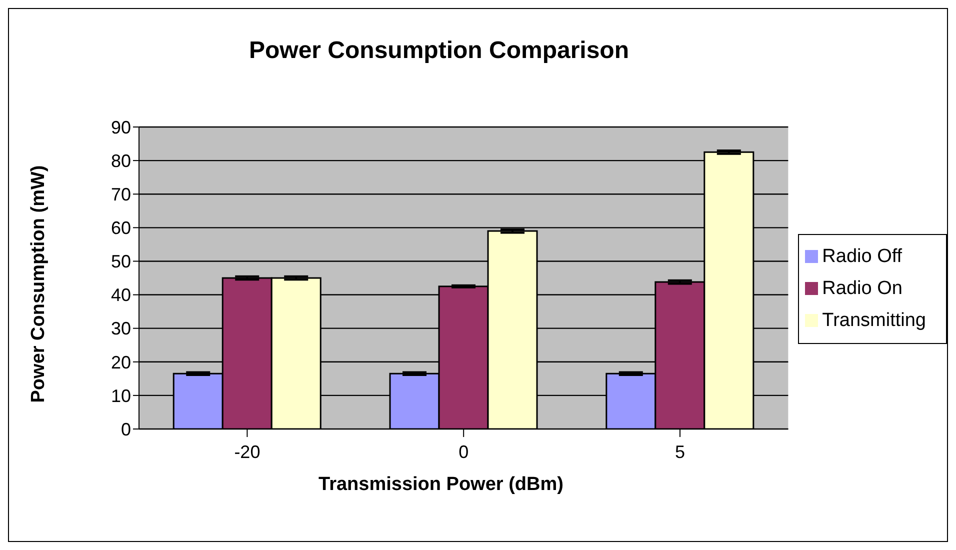  Describe the element at coordinates (120, 328) in the screenshot. I see `y-tick-label: 30` at that location.